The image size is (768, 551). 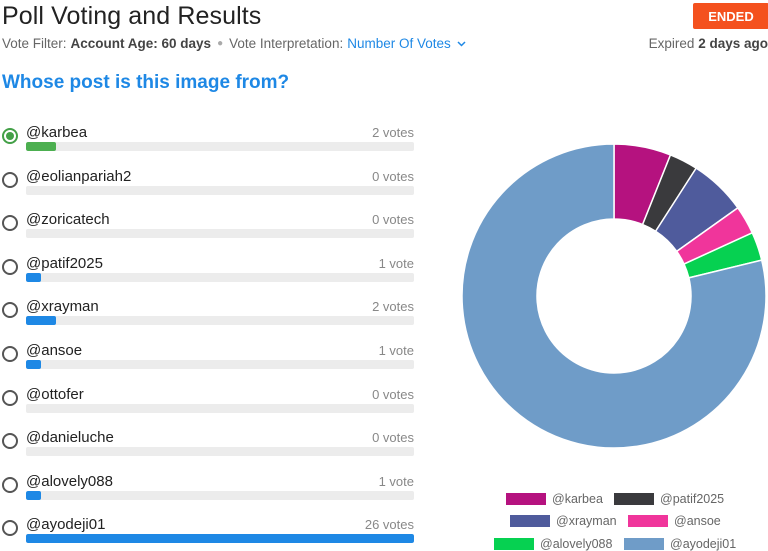 What do you see at coordinates (68, 220) in the screenshot?
I see `option-label: @zoricatech` at bounding box center [68, 220].